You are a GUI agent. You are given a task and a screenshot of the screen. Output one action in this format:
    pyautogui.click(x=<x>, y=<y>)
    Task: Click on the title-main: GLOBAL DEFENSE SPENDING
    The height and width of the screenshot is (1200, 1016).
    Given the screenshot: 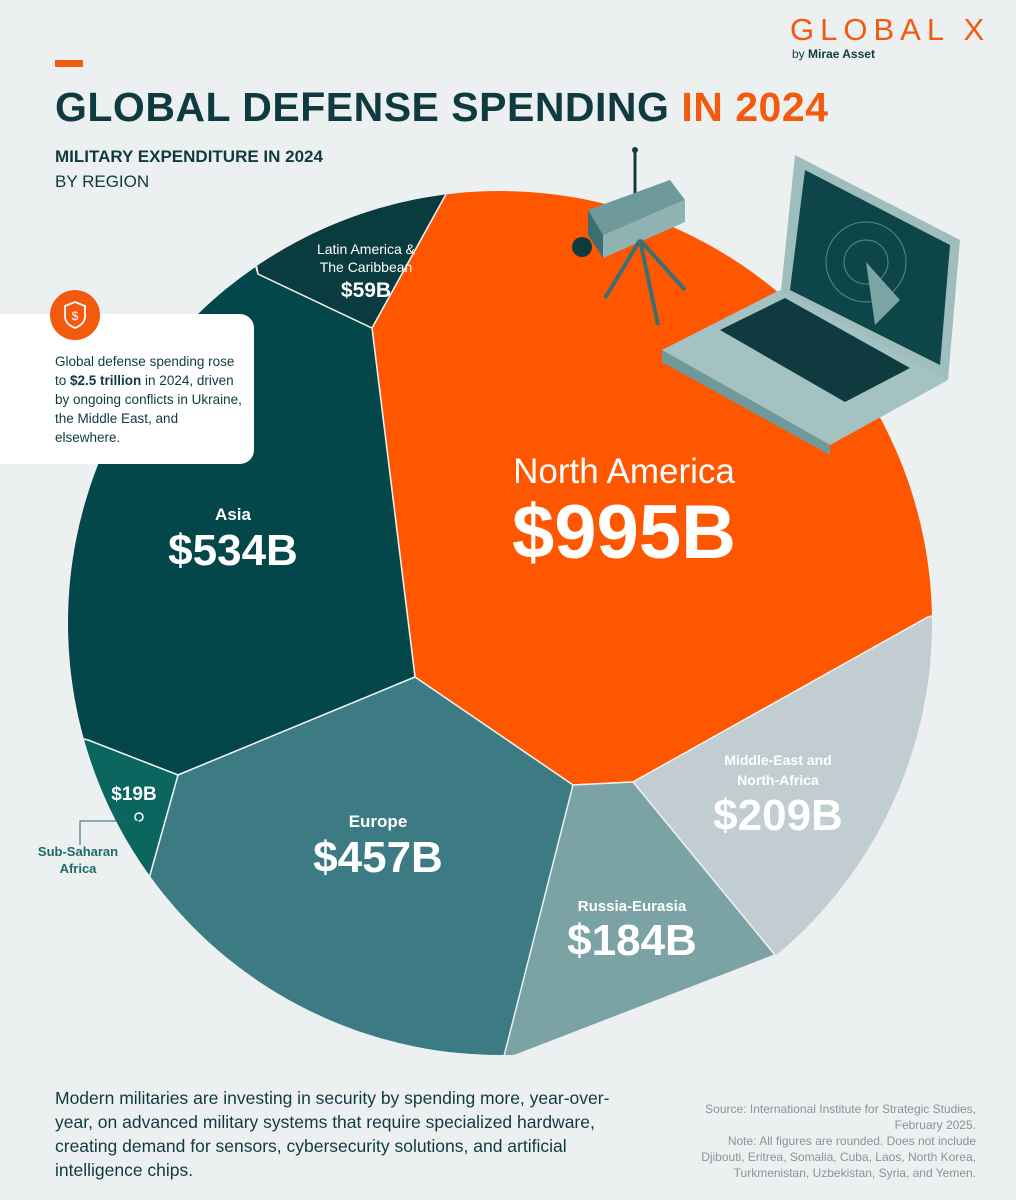 What is the action you would take?
    pyautogui.click(x=368, y=107)
    